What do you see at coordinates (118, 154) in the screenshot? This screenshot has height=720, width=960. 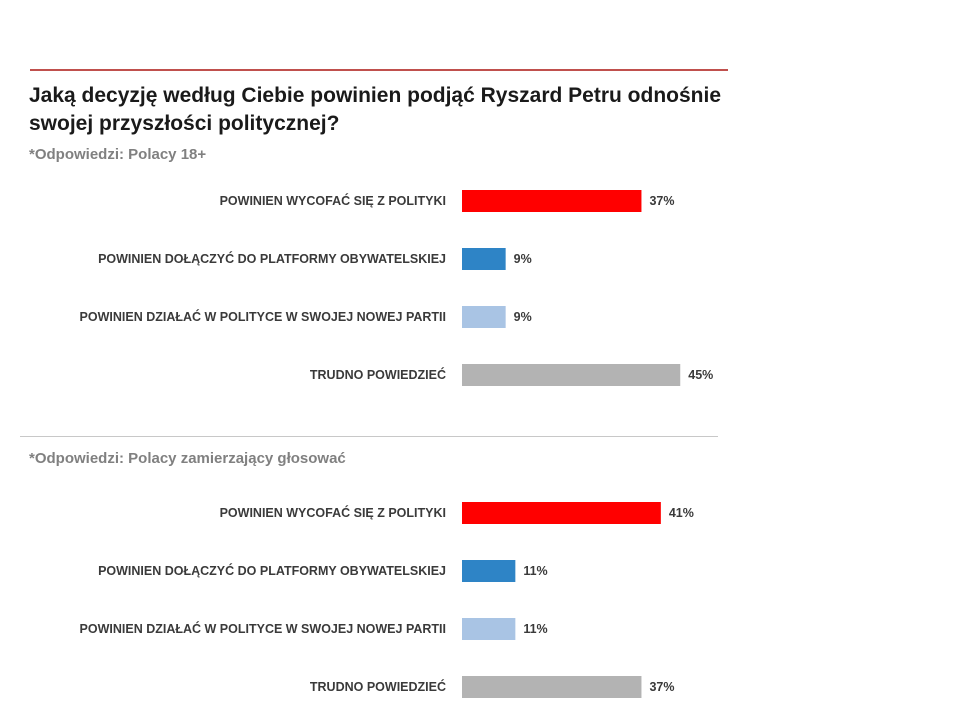 I see `chart-1-subtitle: *Odpowiedzi: Polacy 18+` at bounding box center [118, 154].